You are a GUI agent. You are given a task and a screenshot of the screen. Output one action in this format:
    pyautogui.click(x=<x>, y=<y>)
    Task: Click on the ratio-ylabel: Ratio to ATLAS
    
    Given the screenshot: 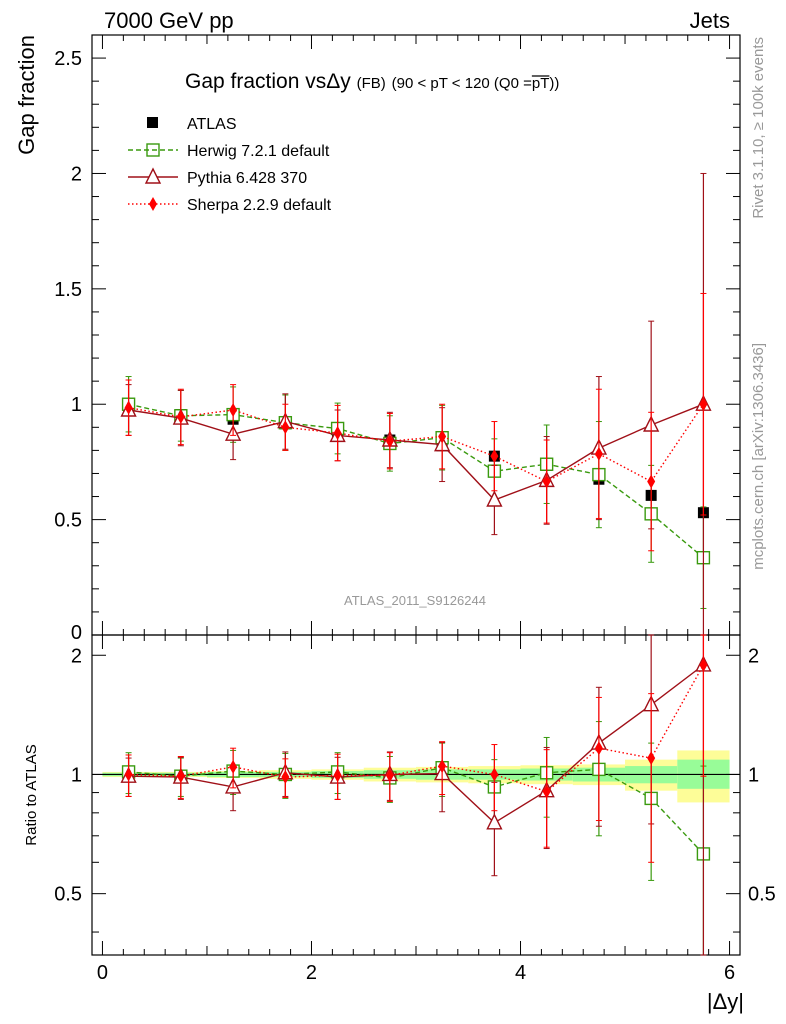 What is the action you would take?
    pyautogui.click(x=31, y=794)
    